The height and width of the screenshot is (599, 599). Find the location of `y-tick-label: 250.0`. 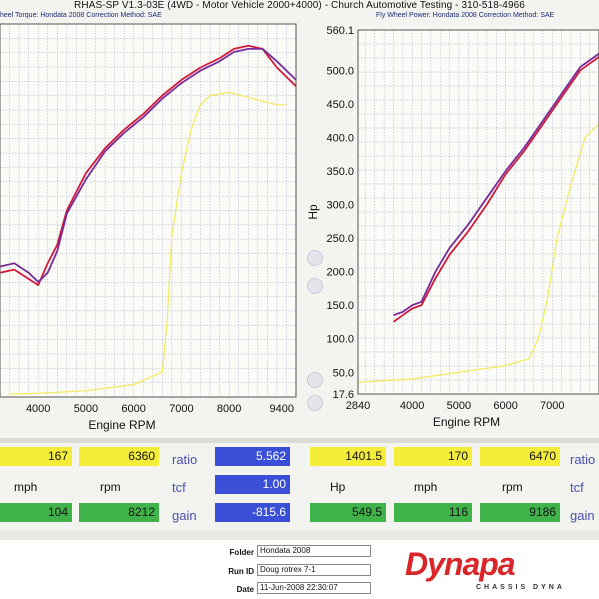

y-tick-label: 250.0 is located at coordinates (340, 239).